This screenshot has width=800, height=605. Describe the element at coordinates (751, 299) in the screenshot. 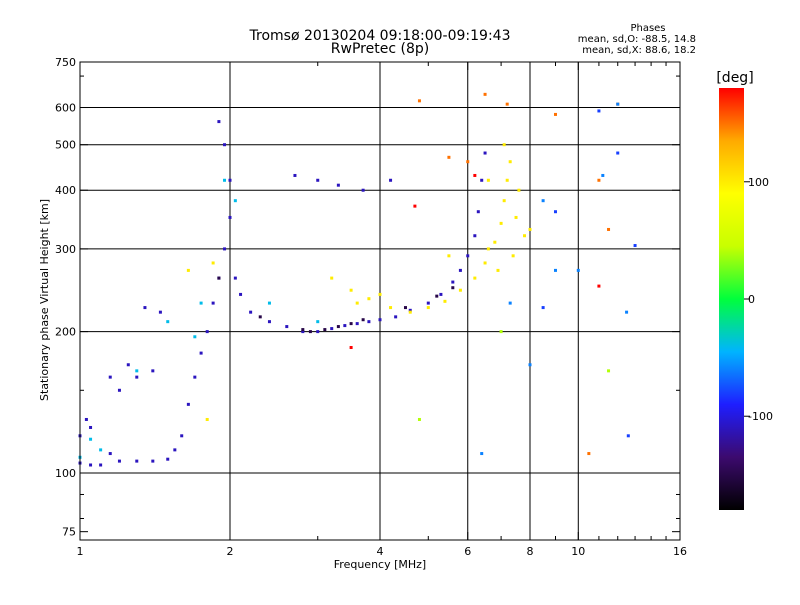

I see `colorbar-tick-label: 0` at that location.